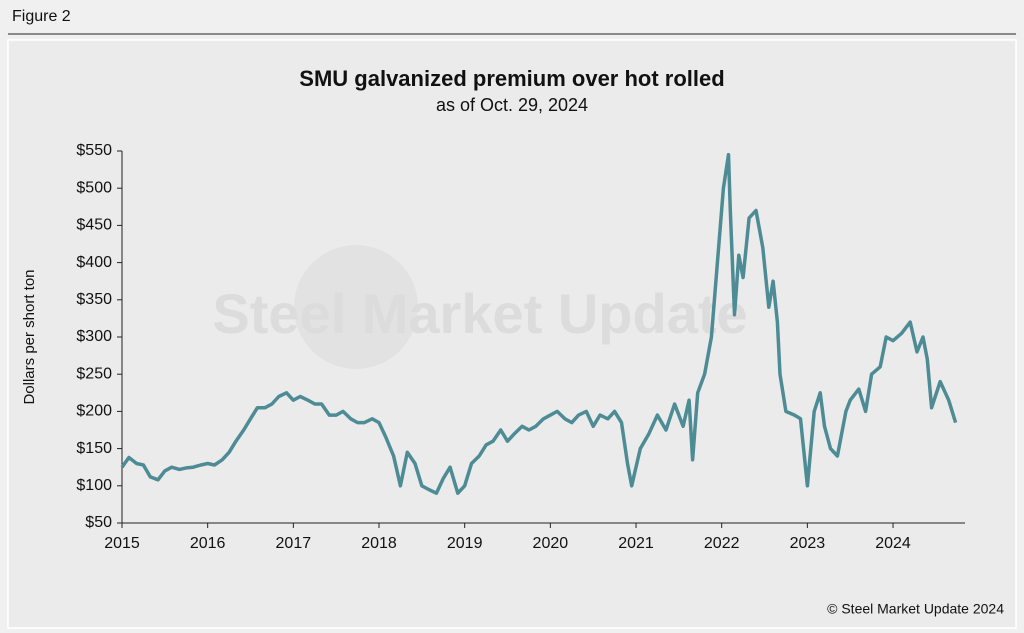  What do you see at coordinates (94, 336) in the screenshot?
I see `y-tick-label: $300` at bounding box center [94, 336].